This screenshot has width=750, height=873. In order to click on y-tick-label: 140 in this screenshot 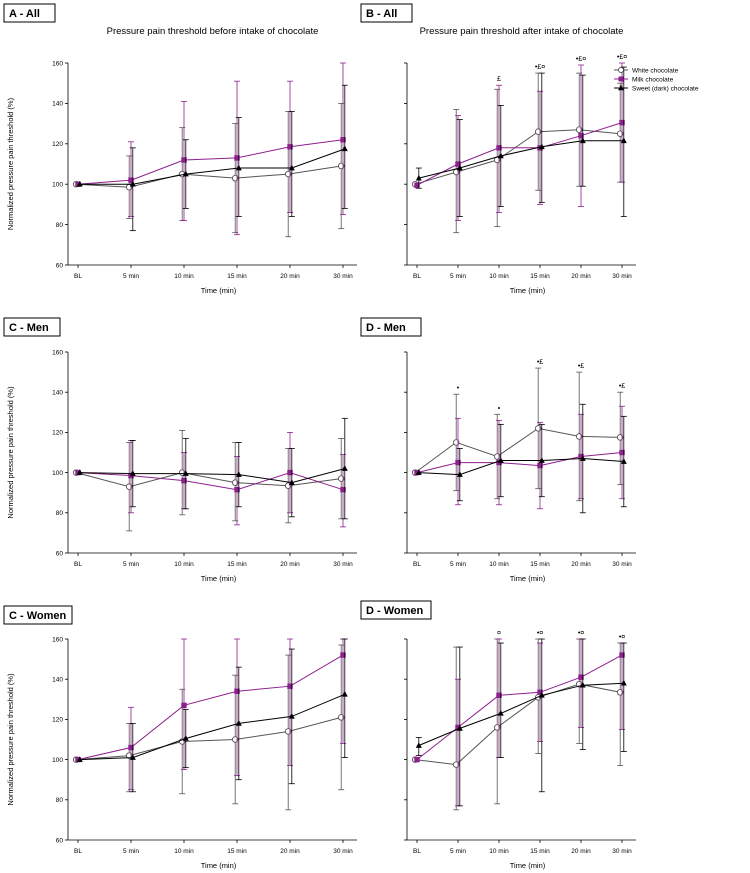, I will do `click(57, 393)`.